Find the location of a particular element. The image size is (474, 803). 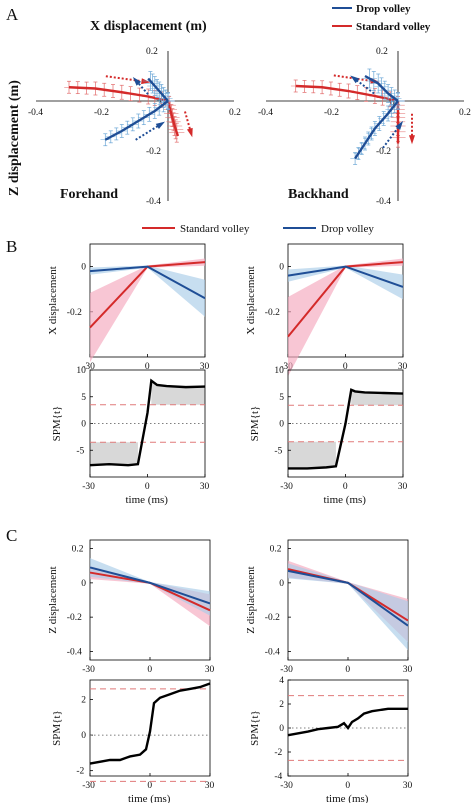

z-displacement-title: Z displacement (m) is located at coordinates (14, 138).